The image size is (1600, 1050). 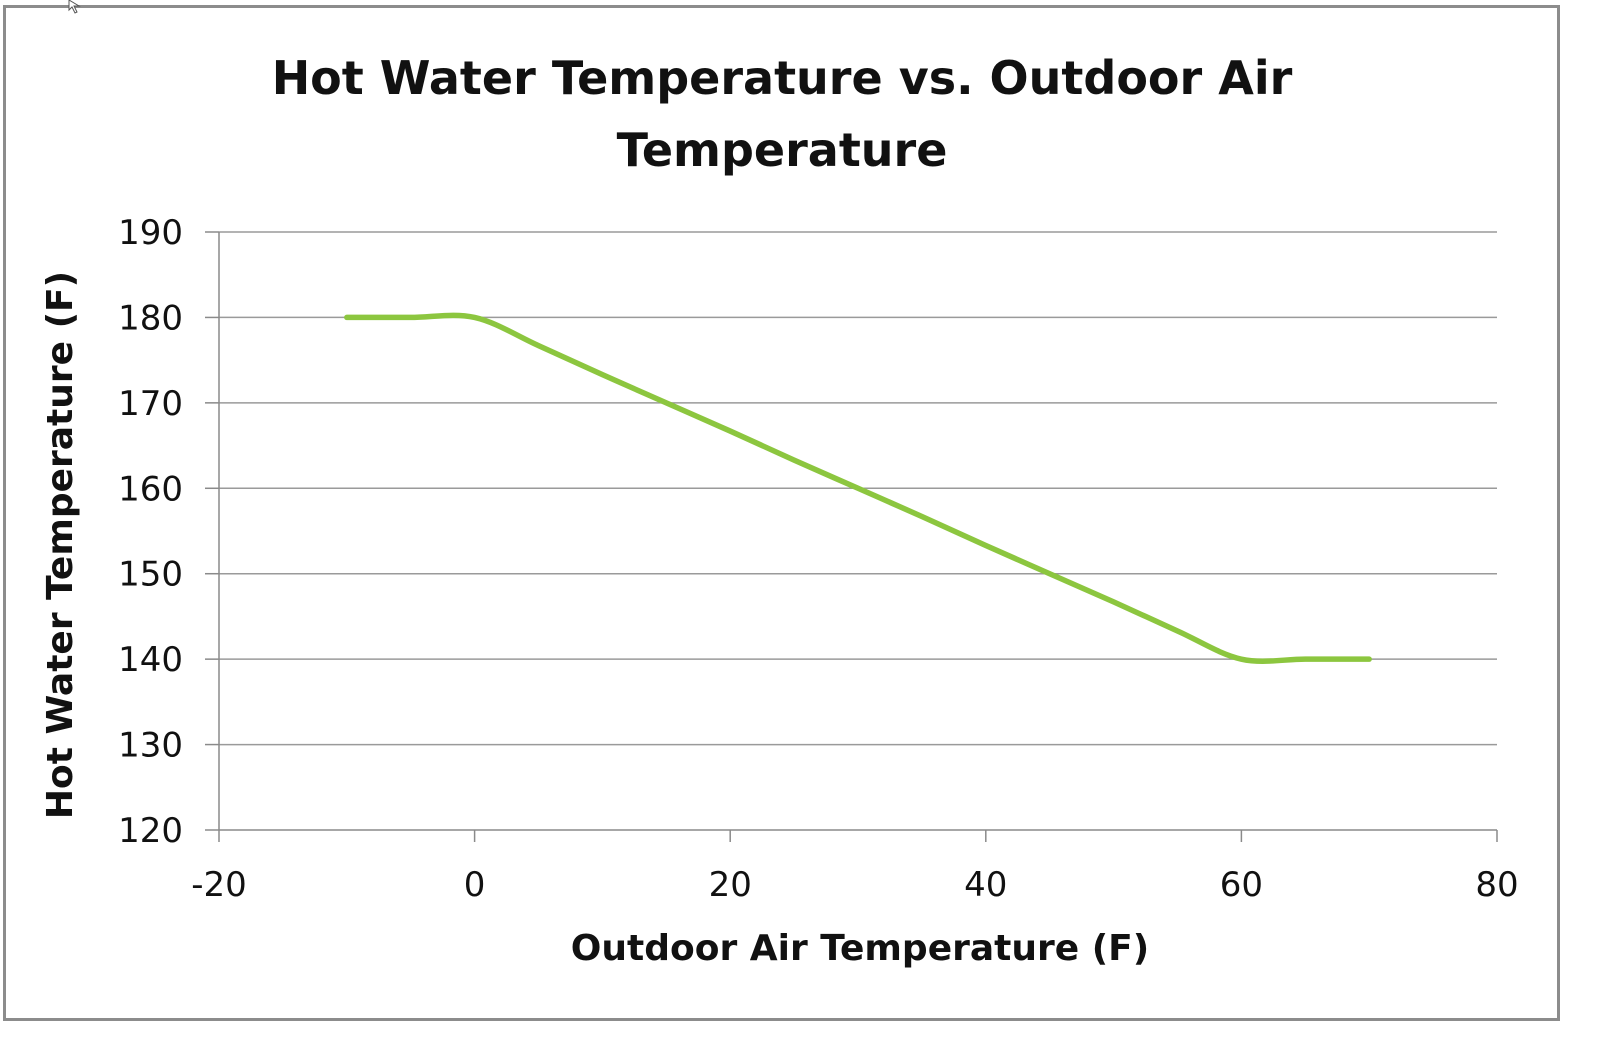 I want to click on y-tick-label: 130, so click(x=150, y=746).